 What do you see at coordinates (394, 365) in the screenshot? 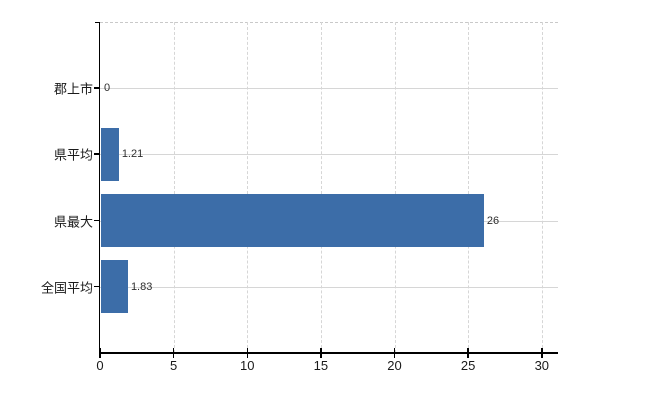
I see `x-tick-label: 20` at bounding box center [394, 365].